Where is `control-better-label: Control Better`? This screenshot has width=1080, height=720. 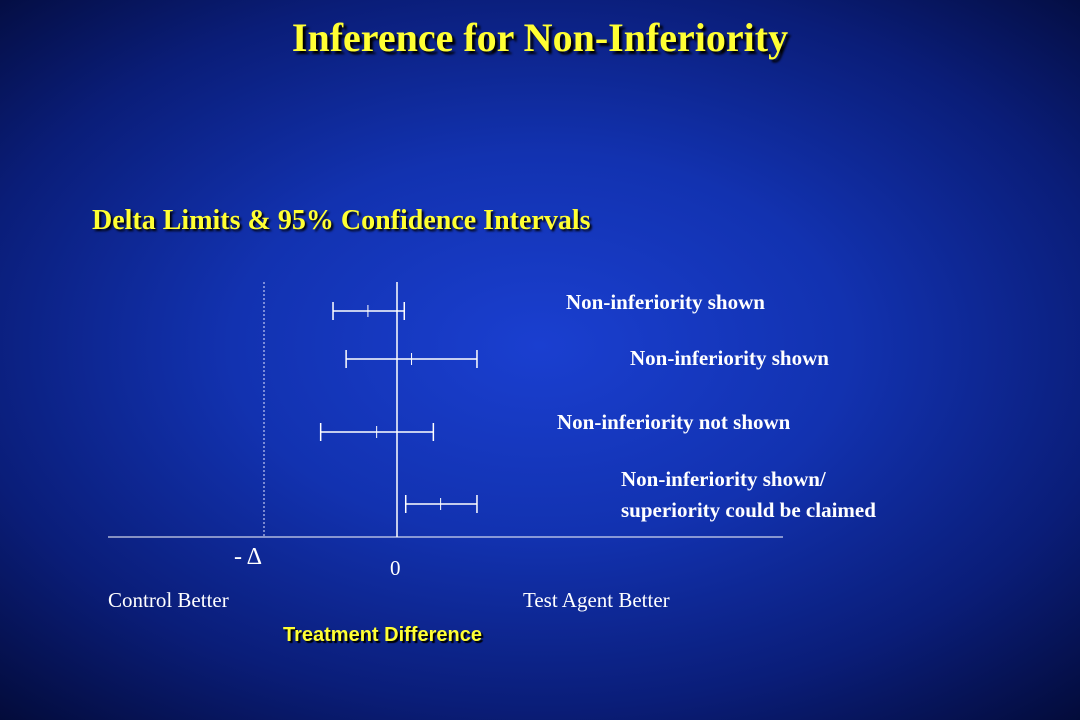
control-better-label: Control Better is located at coordinates (168, 600).